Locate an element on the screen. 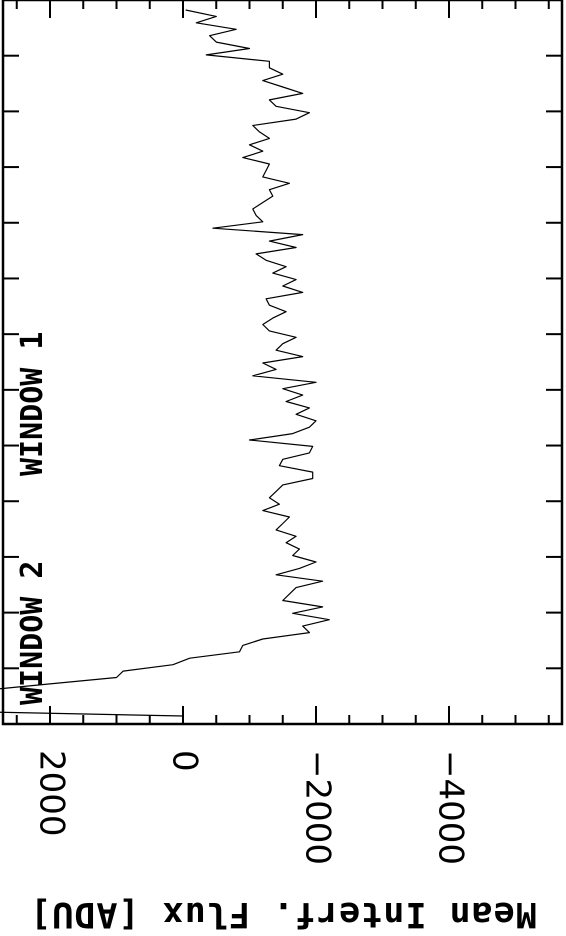  y-tick-label: −4000 is located at coordinates (451, 807).